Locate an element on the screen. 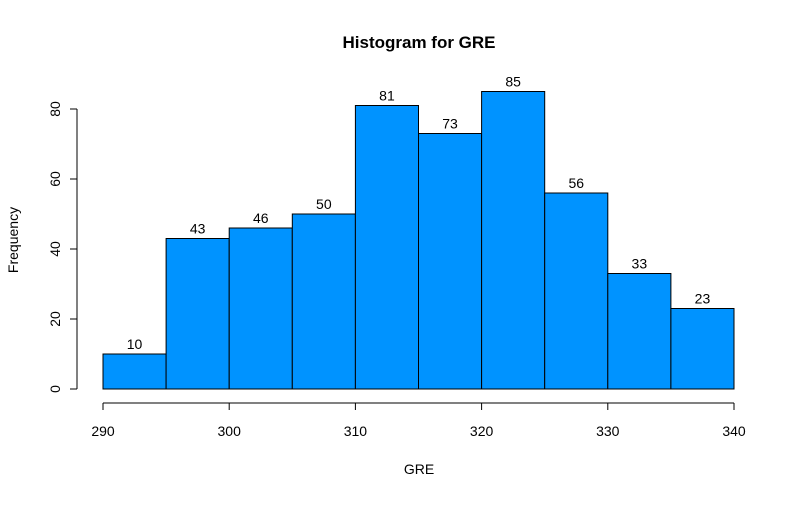  y-axis-label: Frequency is located at coordinates (13, 240).